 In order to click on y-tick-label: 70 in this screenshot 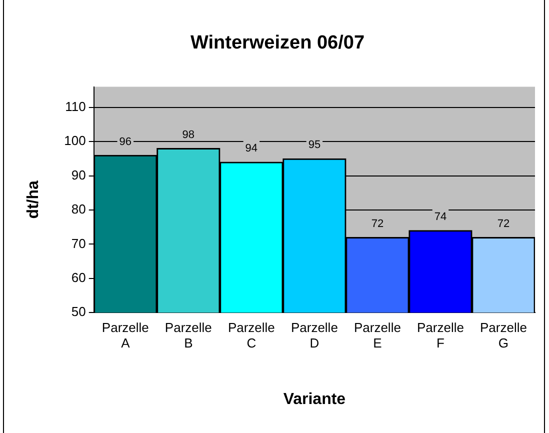, I will do `click(78, 243)`.